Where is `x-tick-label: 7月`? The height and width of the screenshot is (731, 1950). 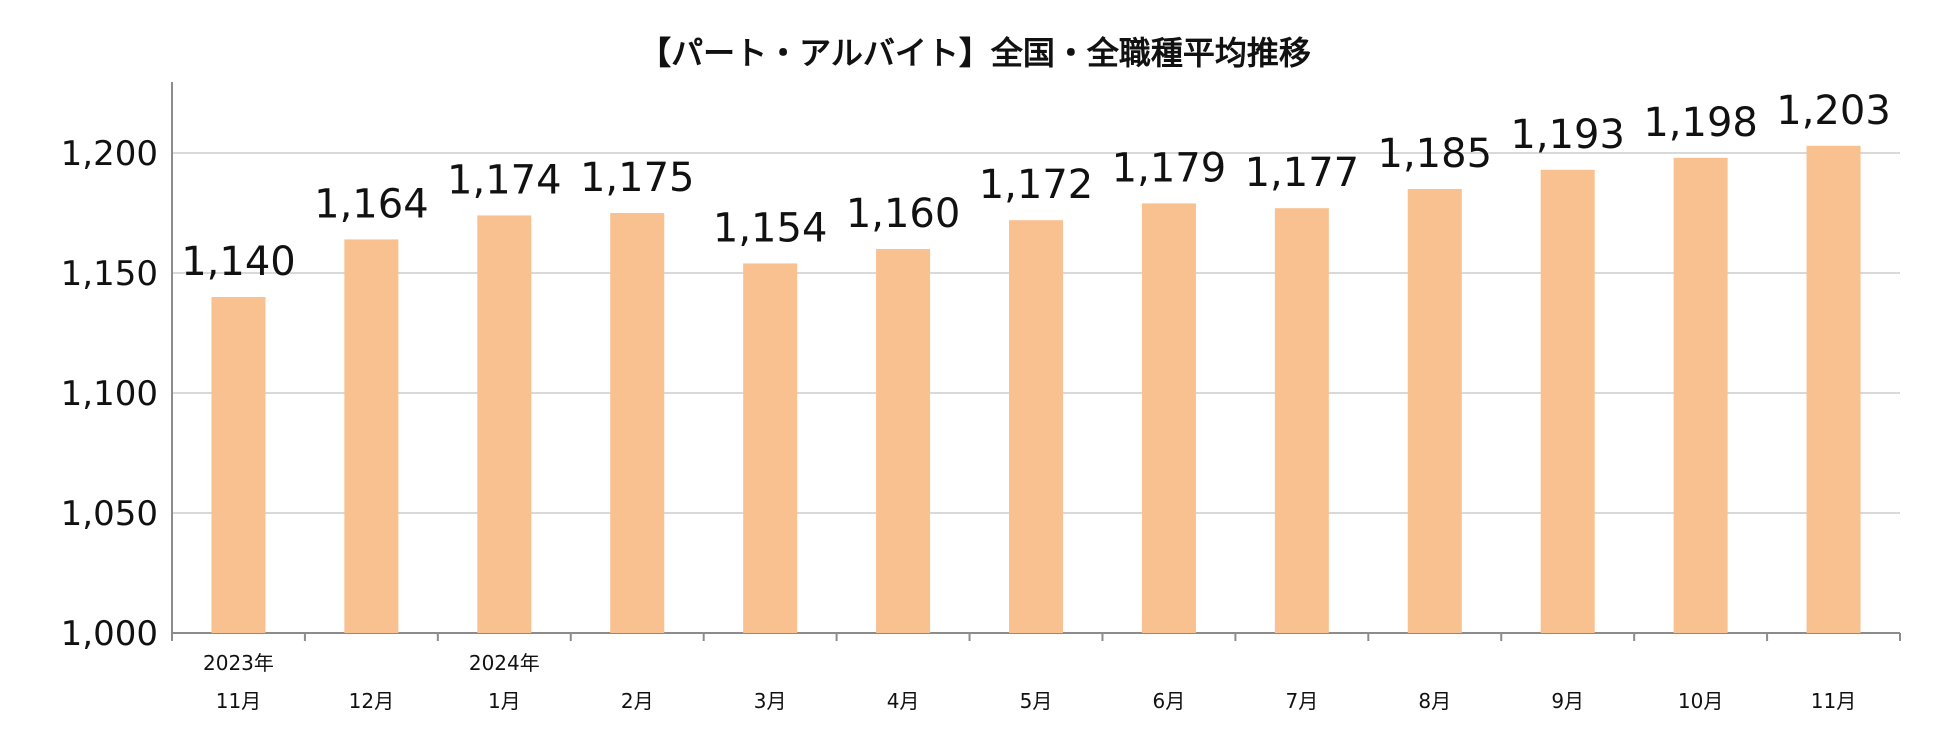
x-tick-label: 7月 is located at coordinates (1301, 701).